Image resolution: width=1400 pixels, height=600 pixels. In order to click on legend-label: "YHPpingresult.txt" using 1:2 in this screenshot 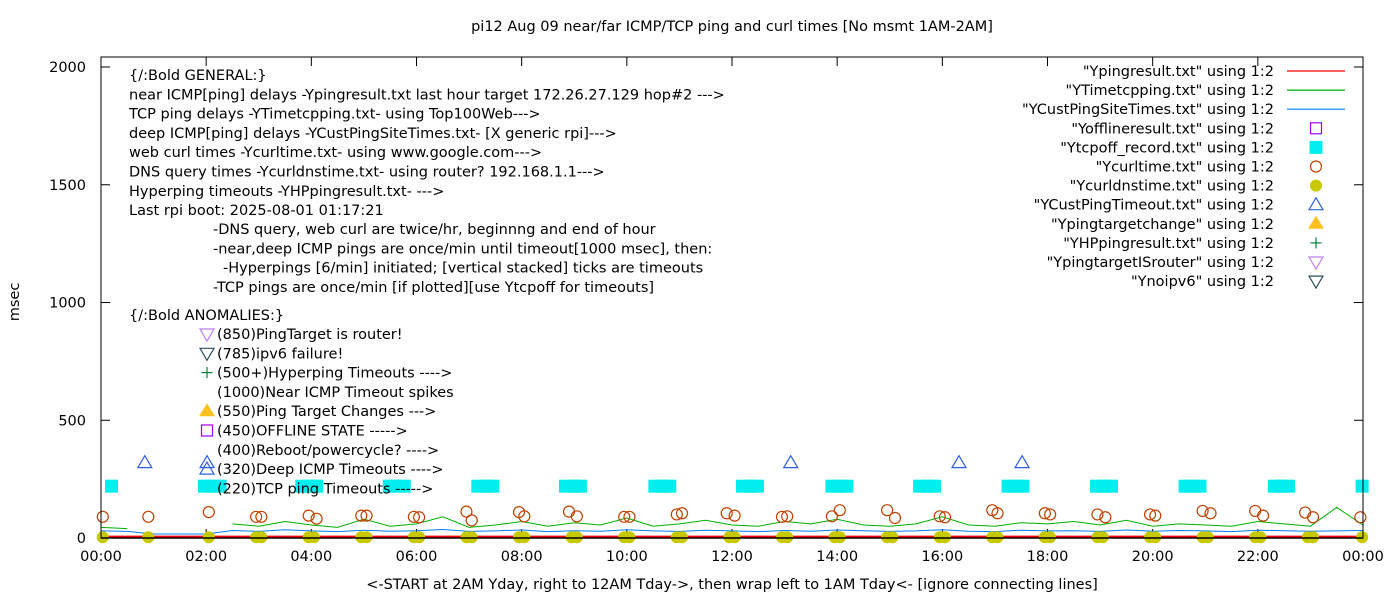, I will do `click(1168, 244)`.